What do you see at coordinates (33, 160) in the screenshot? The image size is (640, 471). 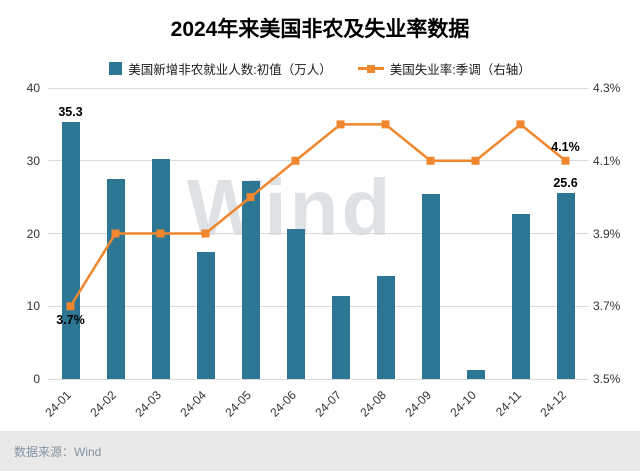 I see `left-axis-tick-label: 30` at bounding box center [33, 160].